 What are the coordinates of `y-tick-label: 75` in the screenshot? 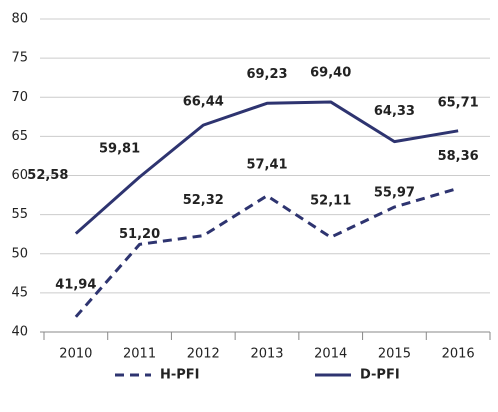 It's located at (19, 58).